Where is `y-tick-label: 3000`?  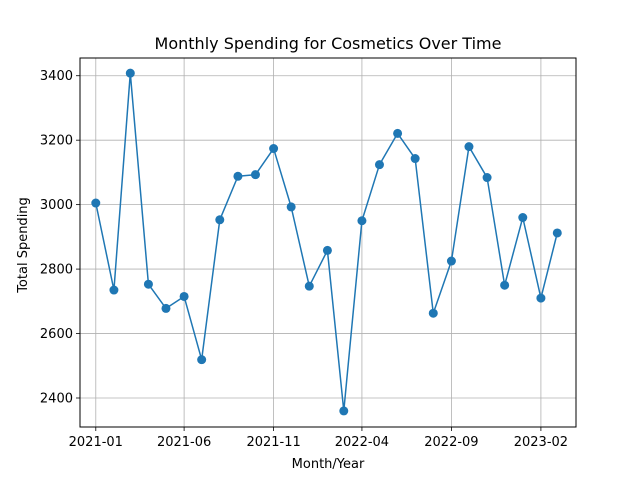
y-tick-label: 3000 is located at coordinates (56, 205).